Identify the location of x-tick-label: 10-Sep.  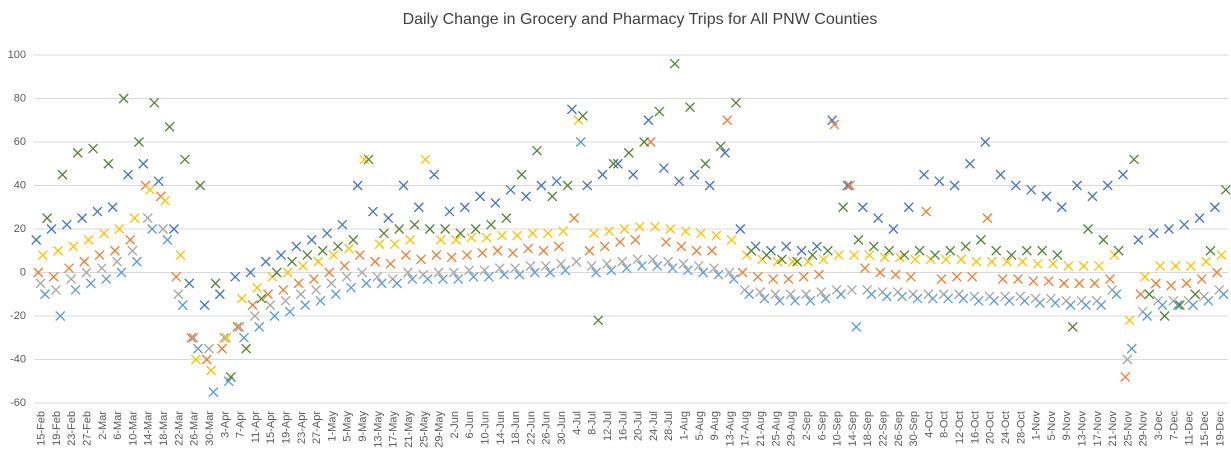
(838, 428).